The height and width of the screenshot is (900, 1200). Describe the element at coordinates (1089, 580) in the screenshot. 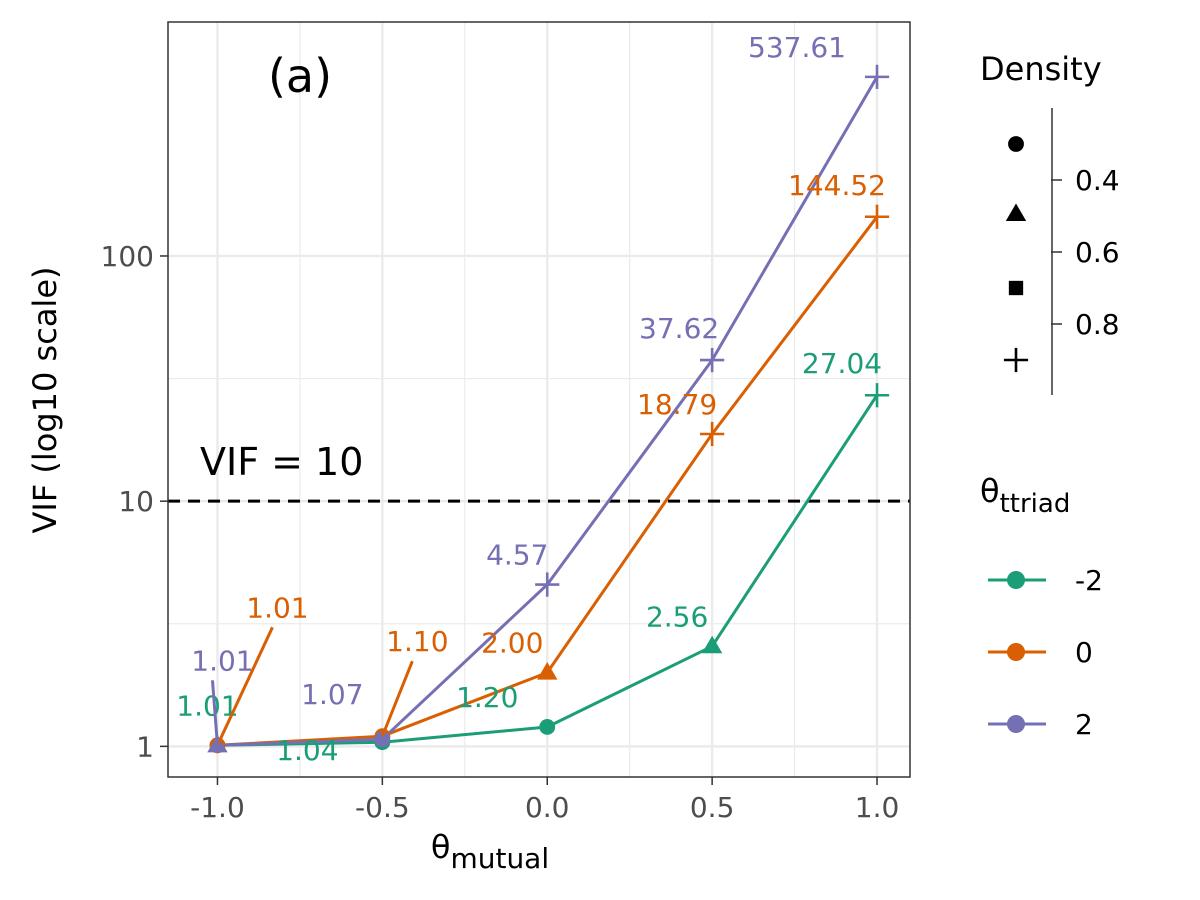

I see `legend-ttriad-label: -2` at that location.